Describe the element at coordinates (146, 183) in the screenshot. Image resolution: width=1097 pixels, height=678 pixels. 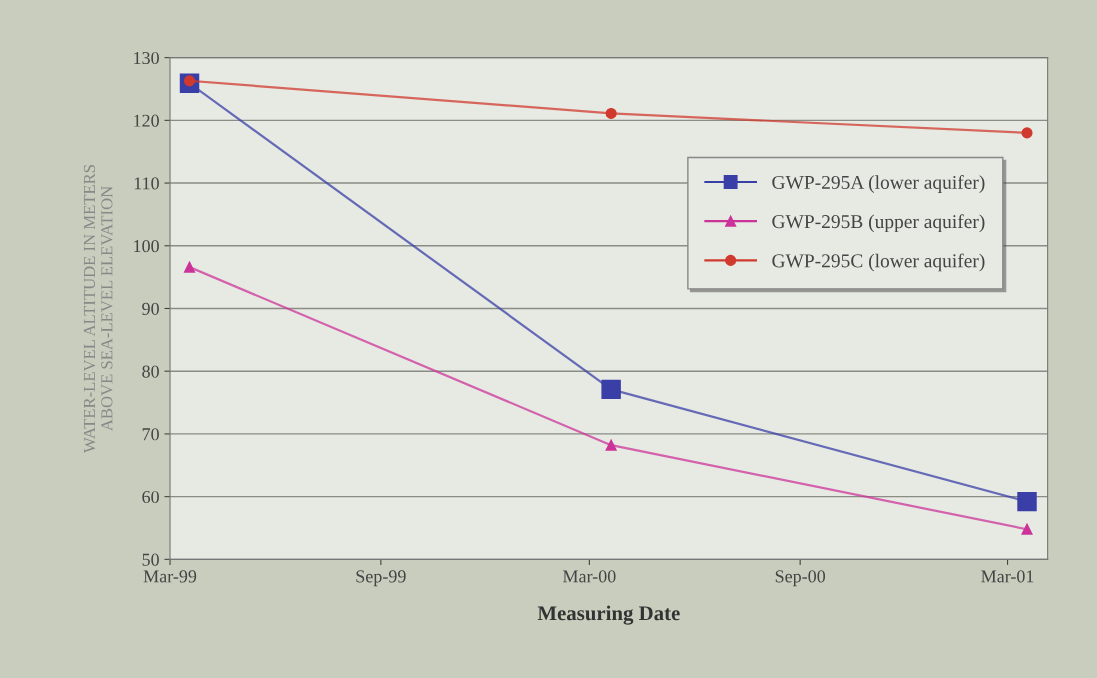
I see `y-tick-label: 110` at that location.